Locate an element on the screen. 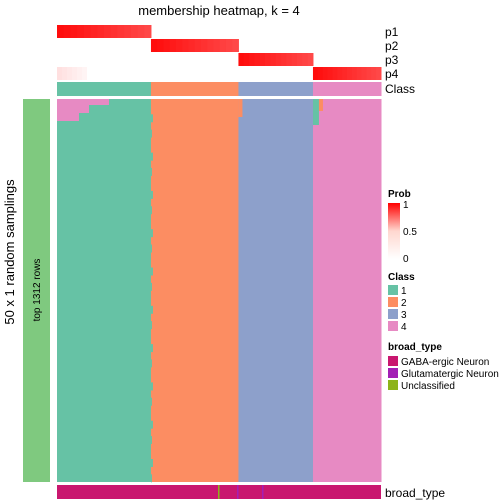 This screenshot has height=504, width=504. broad-type-glutamatergic-segment is located at coordinates (238, 492).